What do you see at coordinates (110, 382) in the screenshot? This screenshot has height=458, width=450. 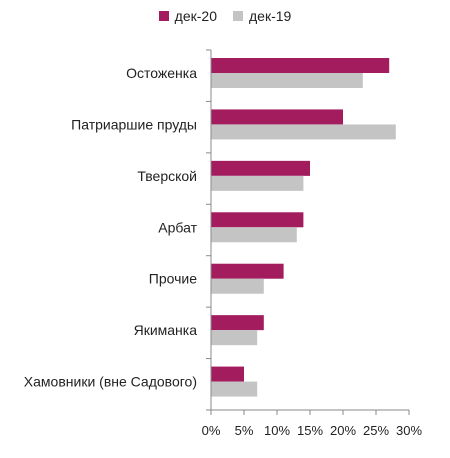 I see `category-label-7: Хамовники (вне Садового)` at bounding box center [110, 382].